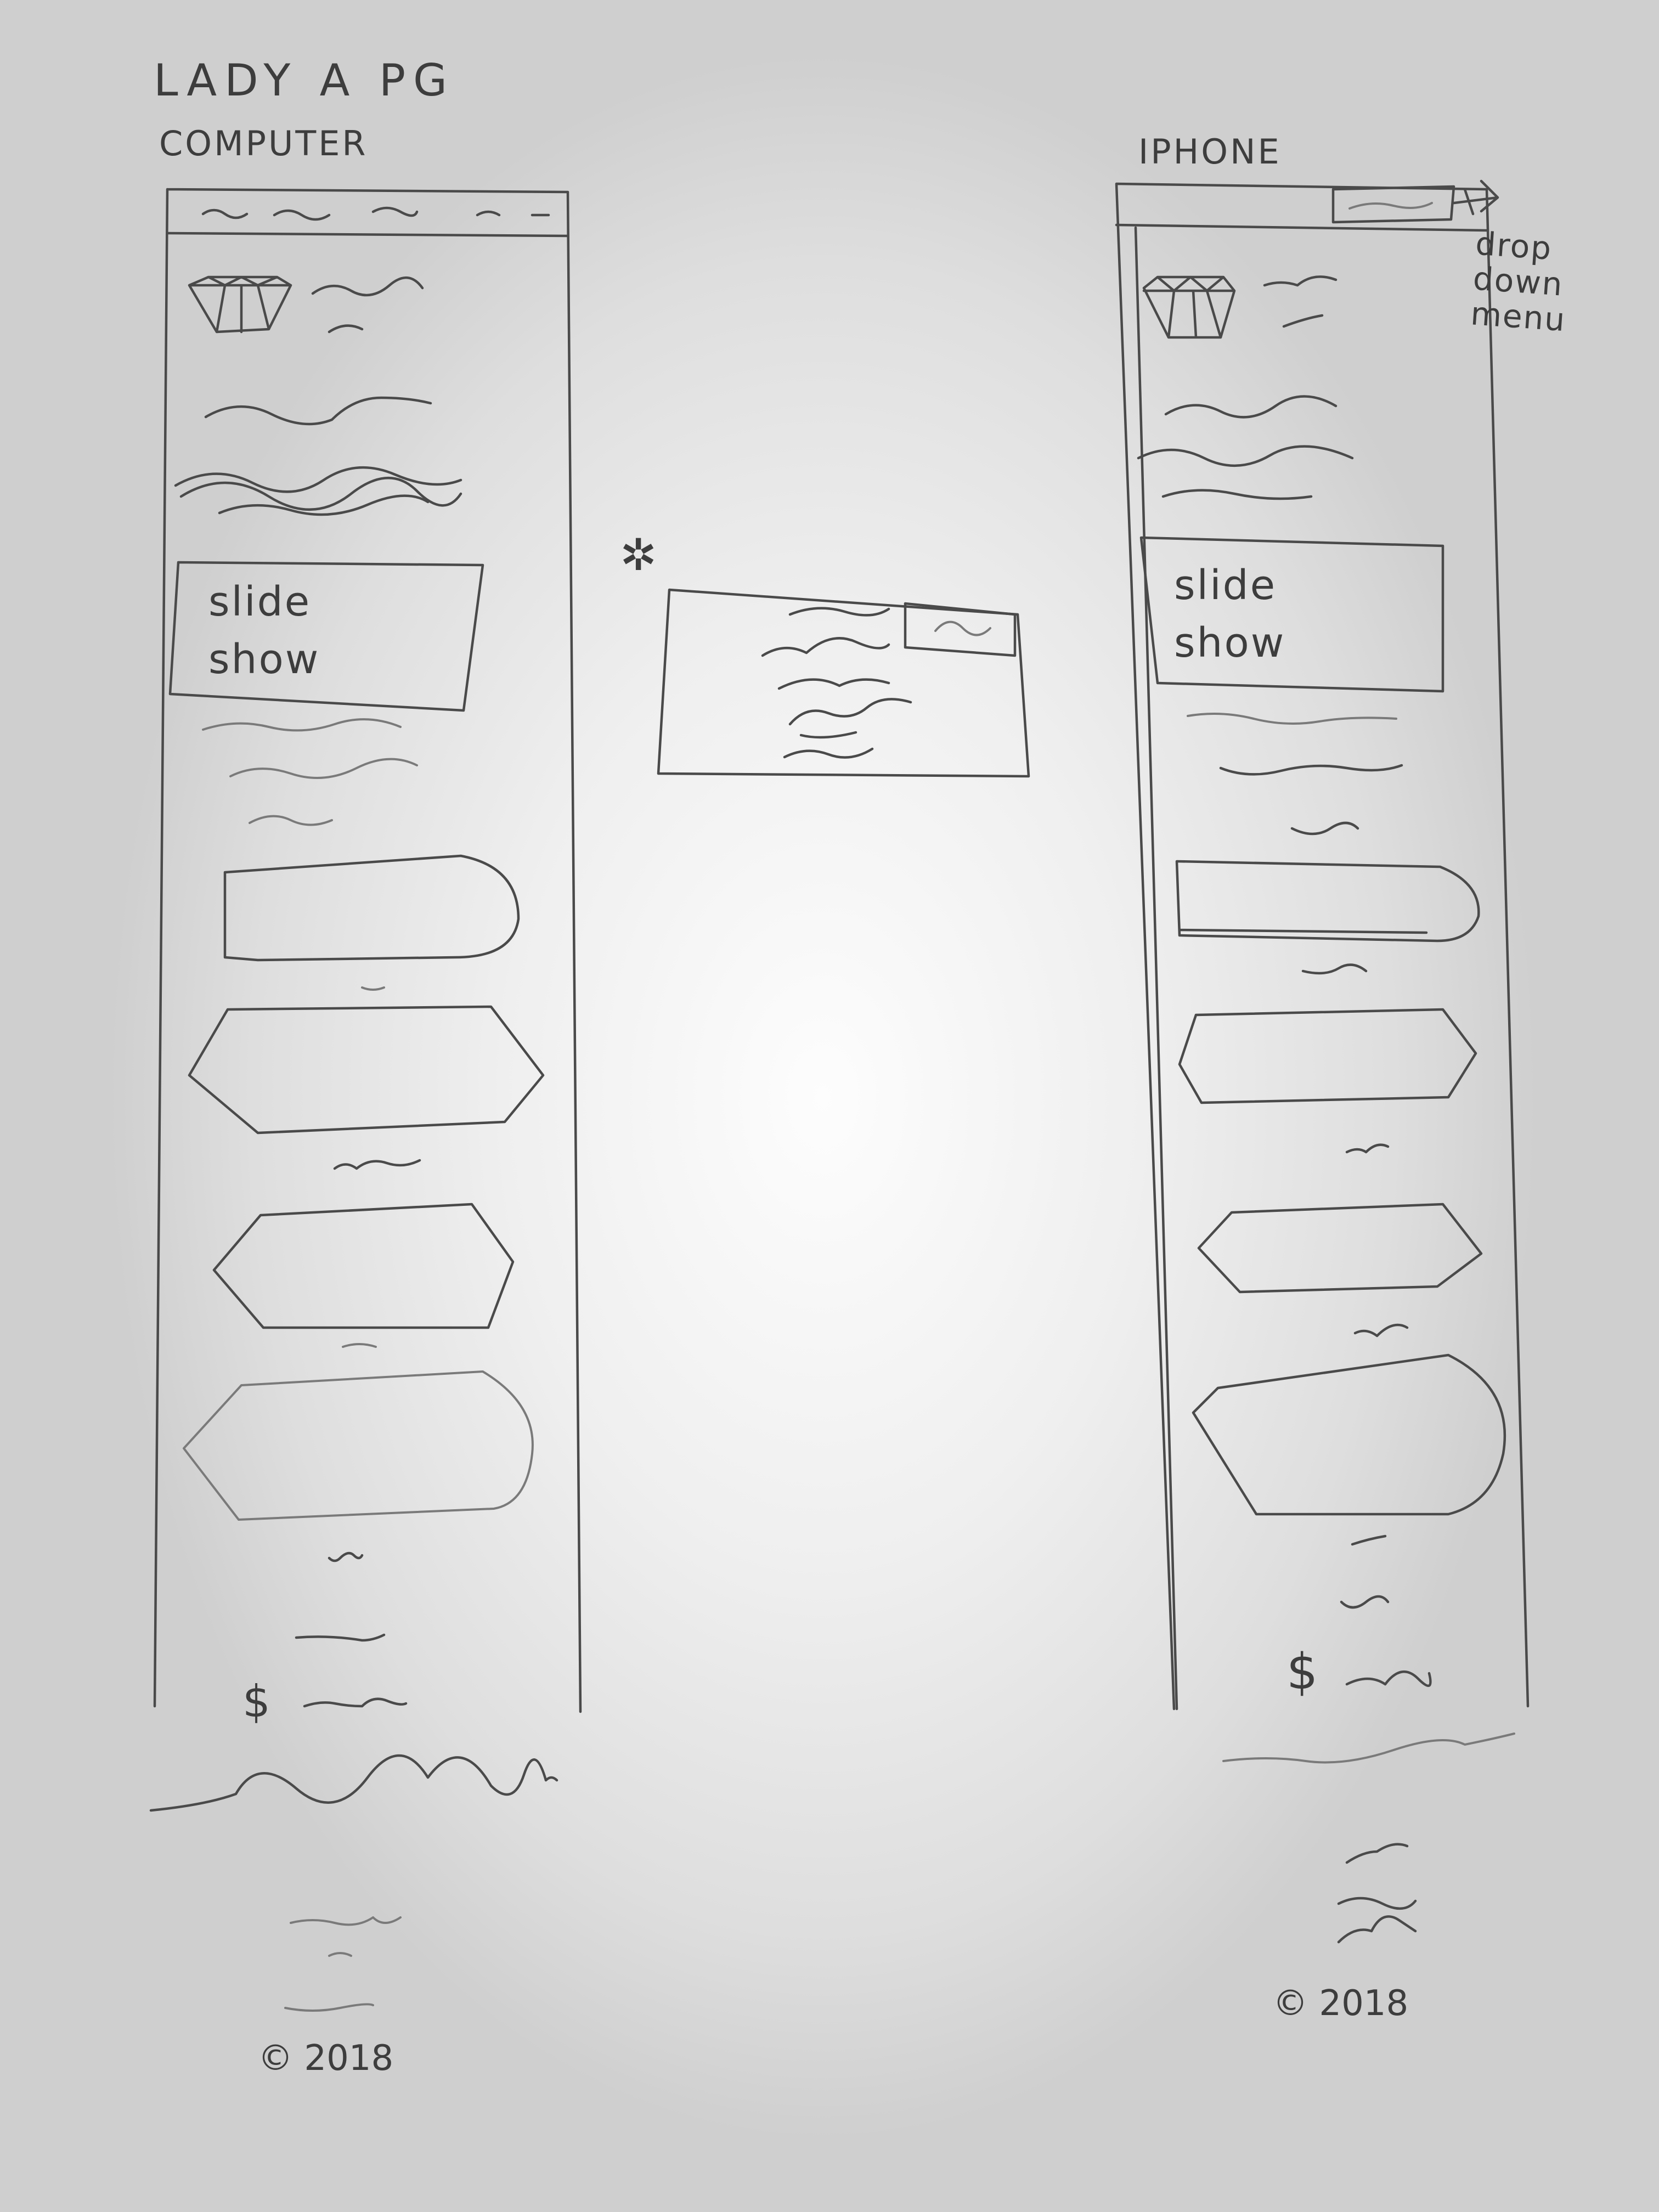 Image resolution: width=1659 pixels, height=2212 pixels. What do you see at coordinates (1230, 615) in the screenshot?
I see `mobile-slideshow-label: slide show` at bounding box center [1230, 615].